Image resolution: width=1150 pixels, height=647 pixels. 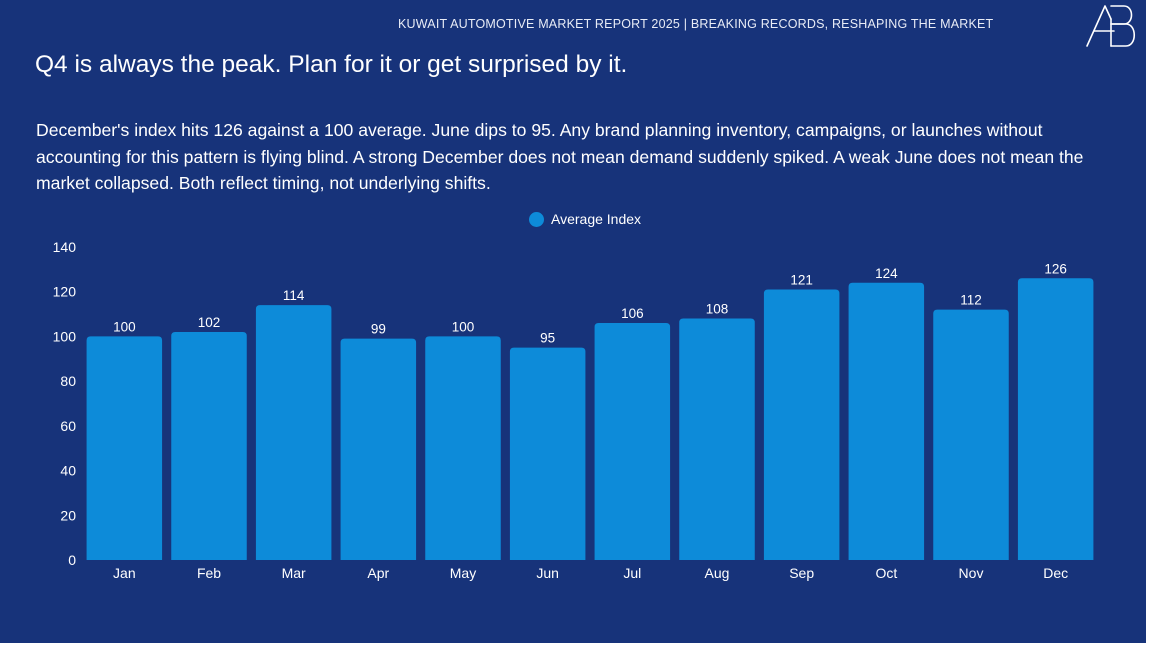 I want to click on bar-dec, so click(x=1055, y=419).